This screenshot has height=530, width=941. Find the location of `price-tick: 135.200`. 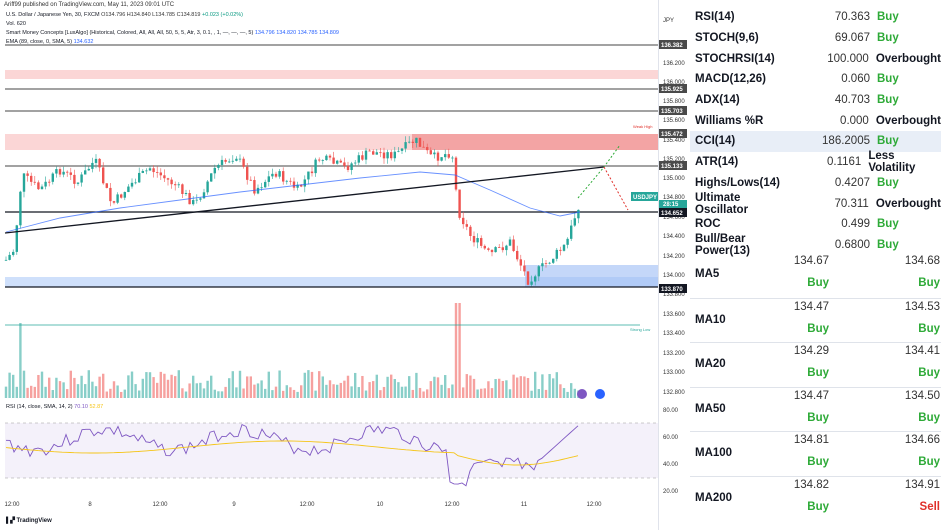

price-tick: 135.200 is located at coordinates (674, 160).